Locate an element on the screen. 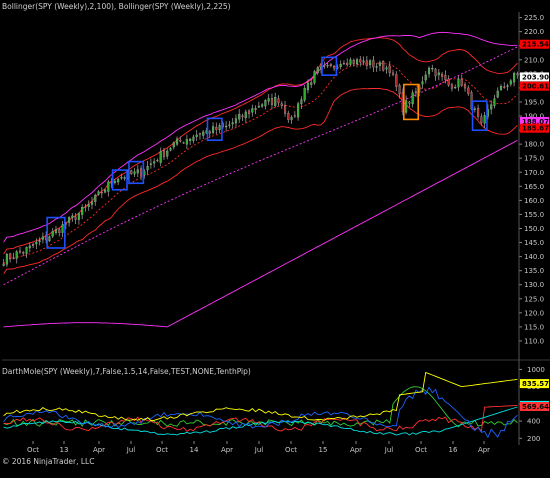 This screenshot has height=478, width=550. x-axis-tick-label: 13 is located at coordinates (64, 450).